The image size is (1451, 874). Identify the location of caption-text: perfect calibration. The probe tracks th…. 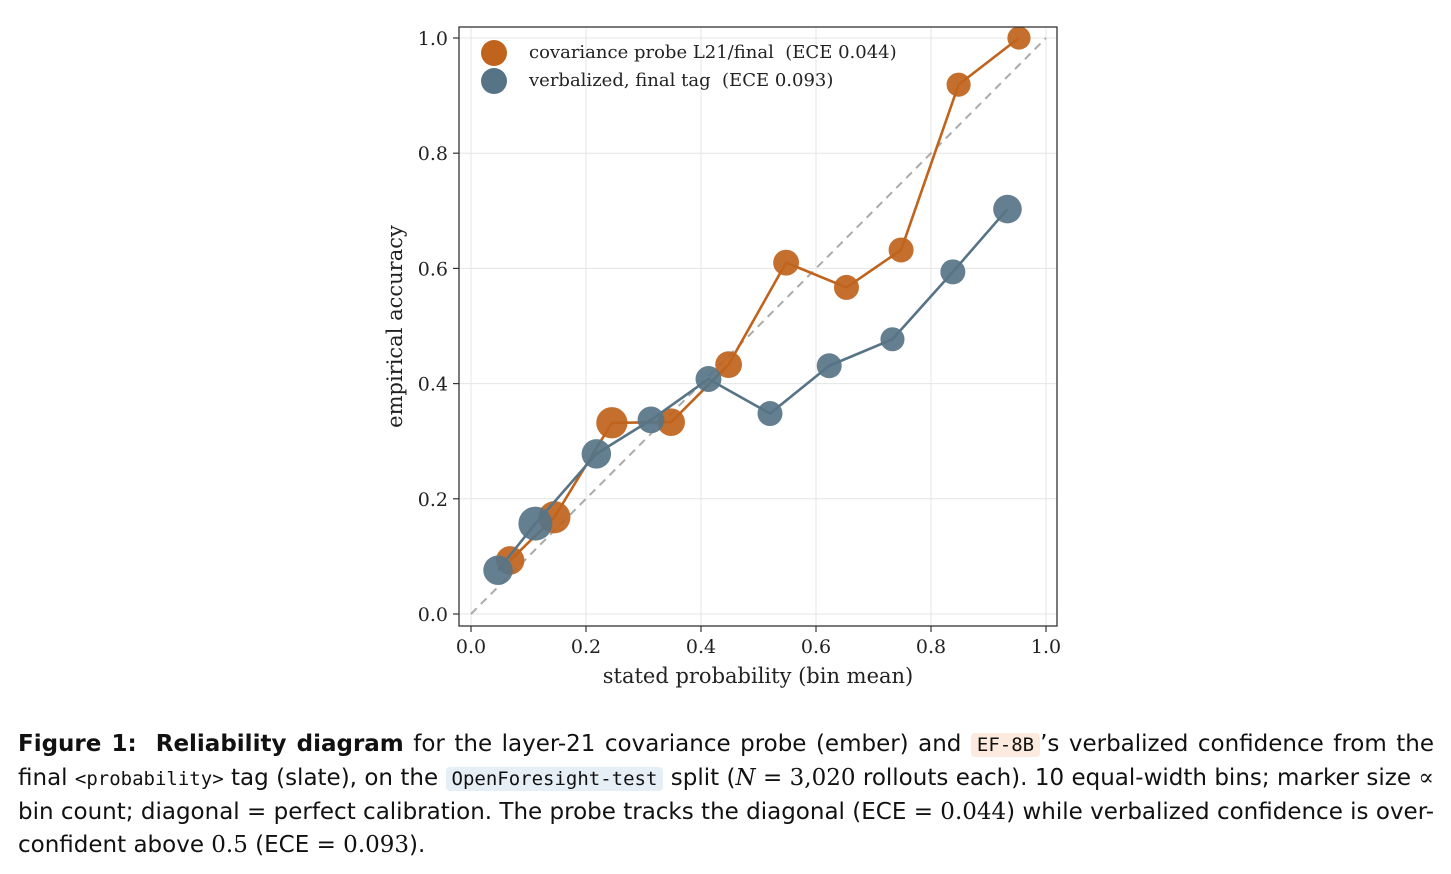
(590, 812).